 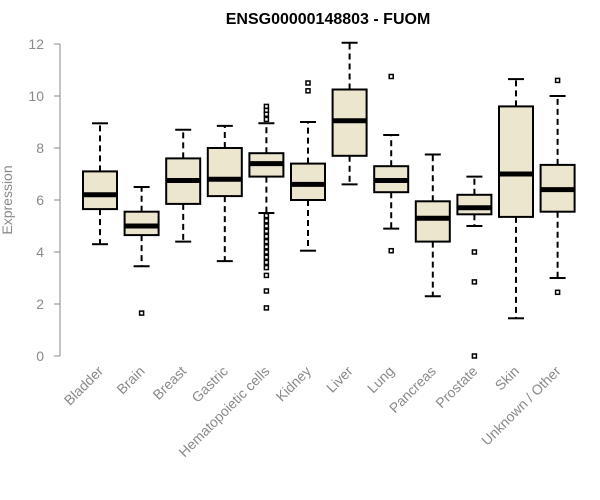 I want to click on box-lung, so click(x=391, y=163).